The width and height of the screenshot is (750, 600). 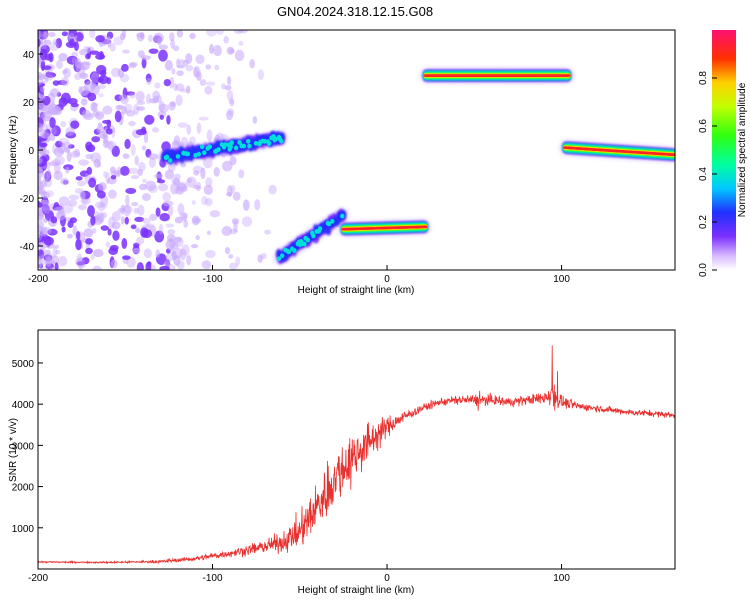 What do you see at coordinates (31, 151) in the screenshot?
I see `spectrogram-y-ticks: -40 -20 0 20 40` at bounding box center [31, 151].